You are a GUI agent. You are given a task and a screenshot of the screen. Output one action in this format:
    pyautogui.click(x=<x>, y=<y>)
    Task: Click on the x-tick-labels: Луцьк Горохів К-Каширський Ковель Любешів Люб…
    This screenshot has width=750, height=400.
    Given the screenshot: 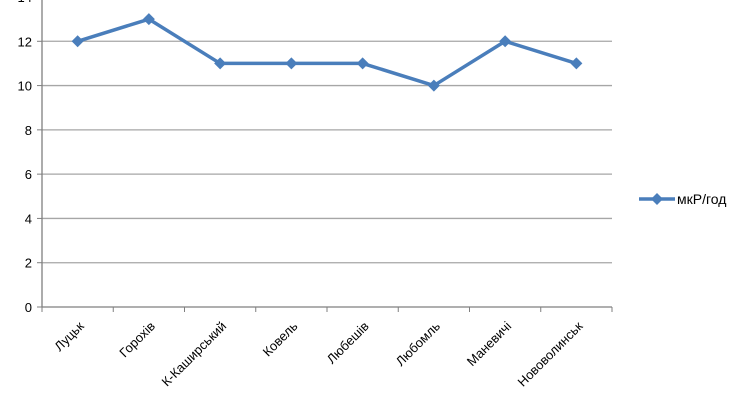 What is the action you would take?
    pyautogui.click(x=318, y=353)
    